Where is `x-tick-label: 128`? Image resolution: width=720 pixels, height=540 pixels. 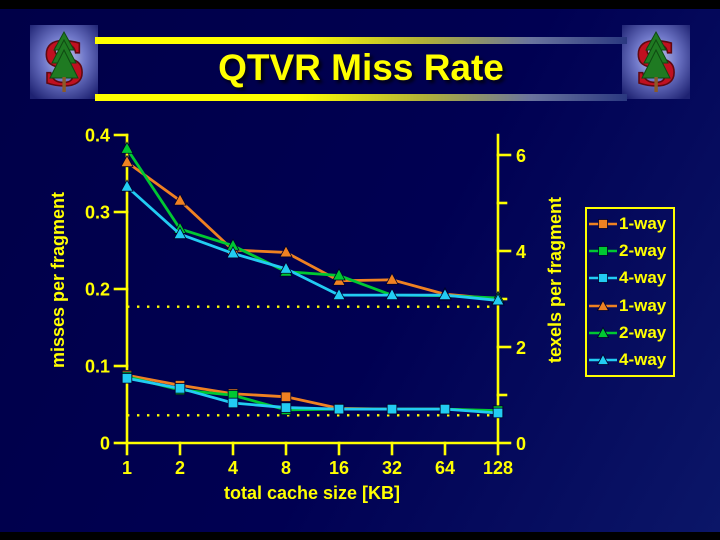 x-tick-label: 128 is located at coordinates (498, 468).